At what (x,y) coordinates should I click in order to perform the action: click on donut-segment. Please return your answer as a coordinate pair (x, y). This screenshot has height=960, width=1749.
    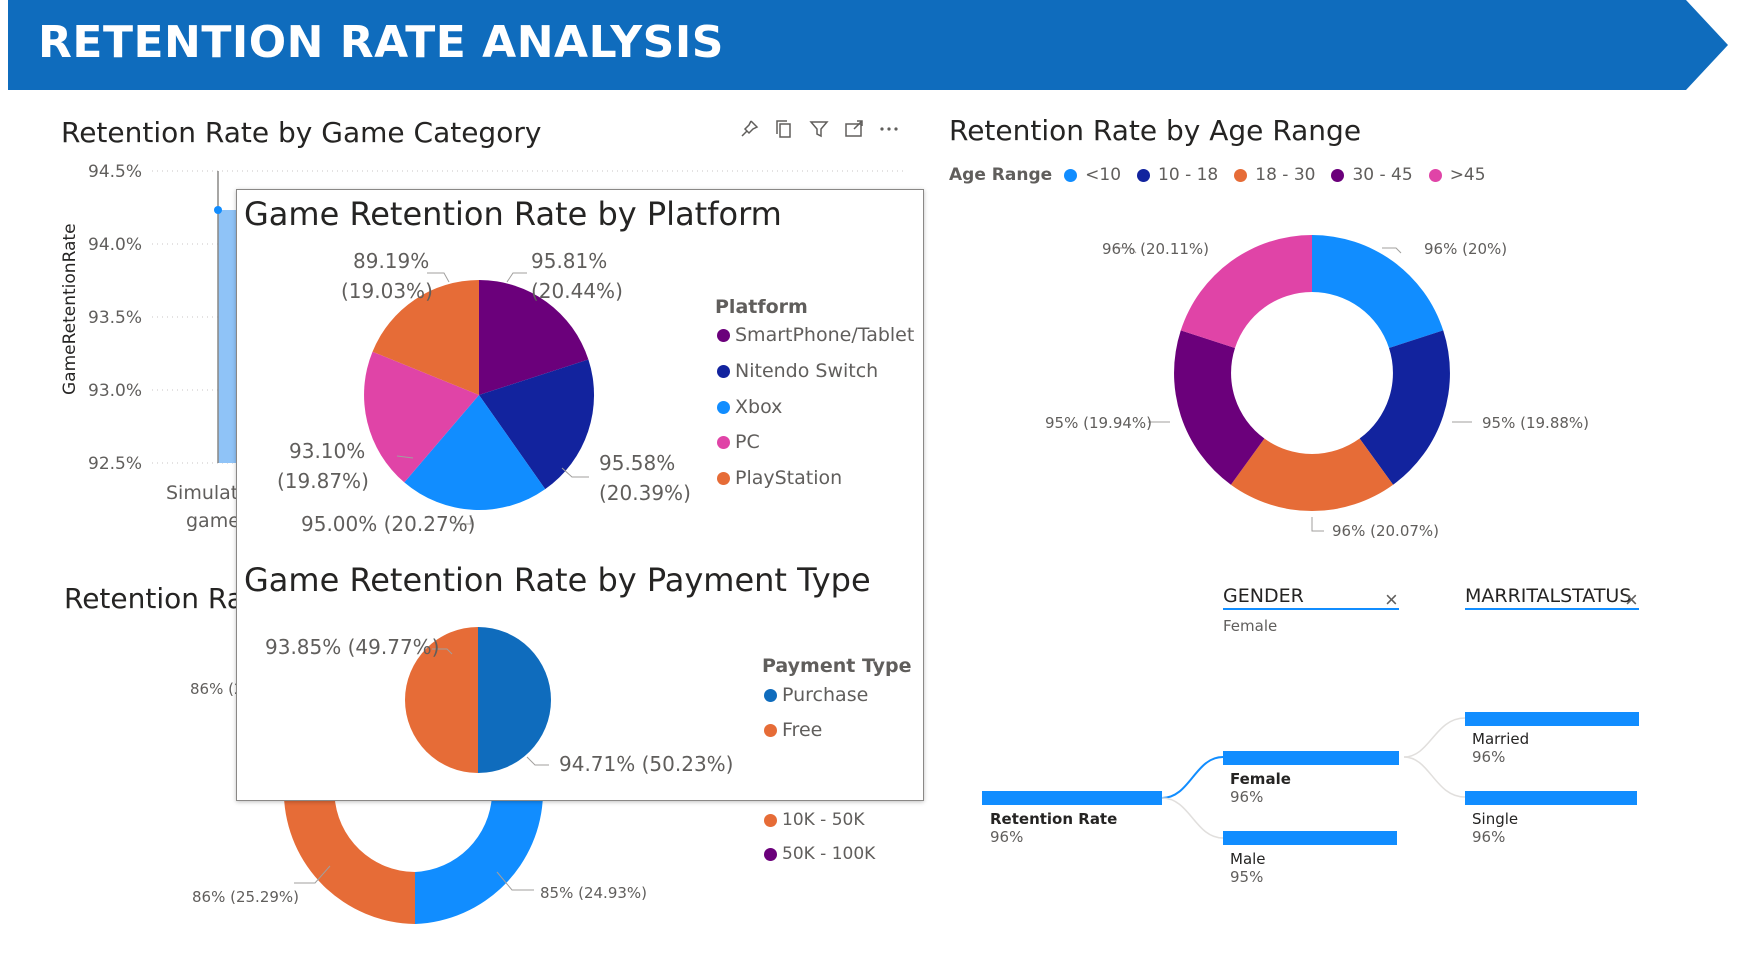
    Looking at the image, I should click on (479, 859).